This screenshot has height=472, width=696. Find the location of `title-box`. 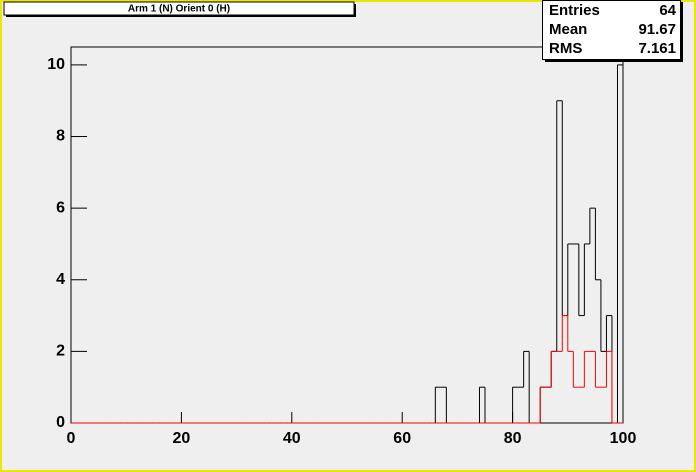

title-box is located at coordinates (179, 8).